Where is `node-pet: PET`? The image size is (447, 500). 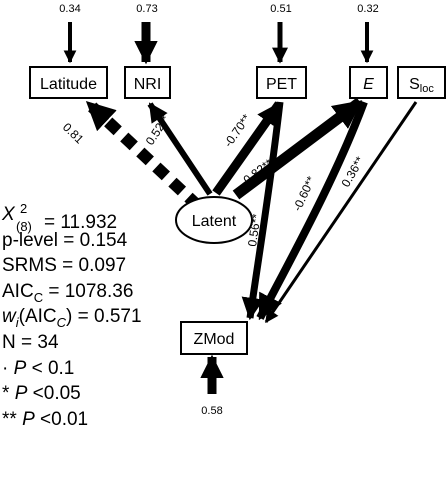
node-pet: PET is located at coordinates (281, 82).